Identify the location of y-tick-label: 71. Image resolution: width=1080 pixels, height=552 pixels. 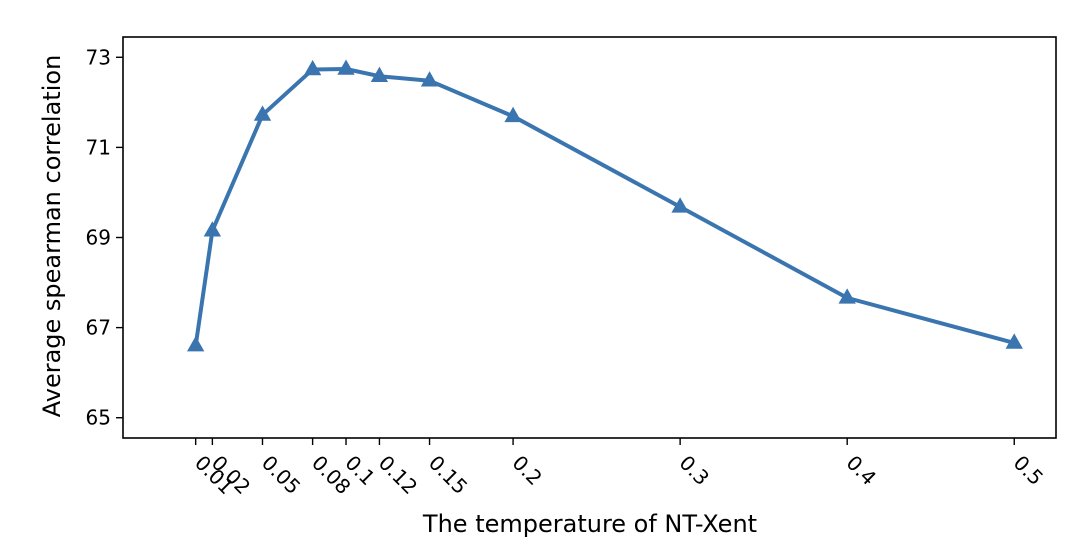
(98, 147).